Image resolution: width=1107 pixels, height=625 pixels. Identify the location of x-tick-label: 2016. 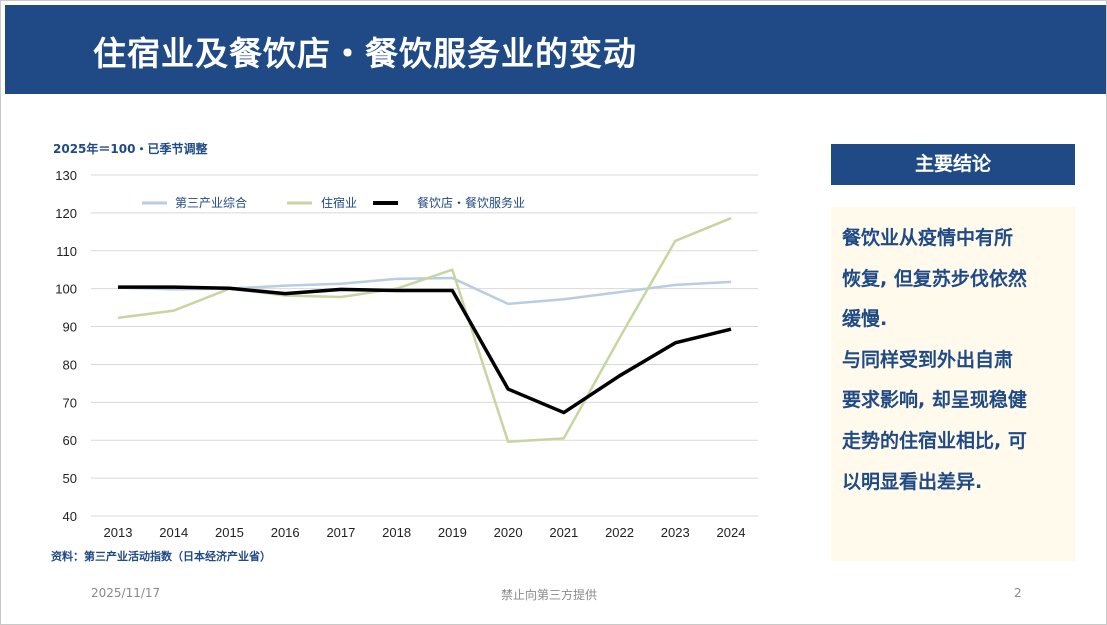
(285, 532).